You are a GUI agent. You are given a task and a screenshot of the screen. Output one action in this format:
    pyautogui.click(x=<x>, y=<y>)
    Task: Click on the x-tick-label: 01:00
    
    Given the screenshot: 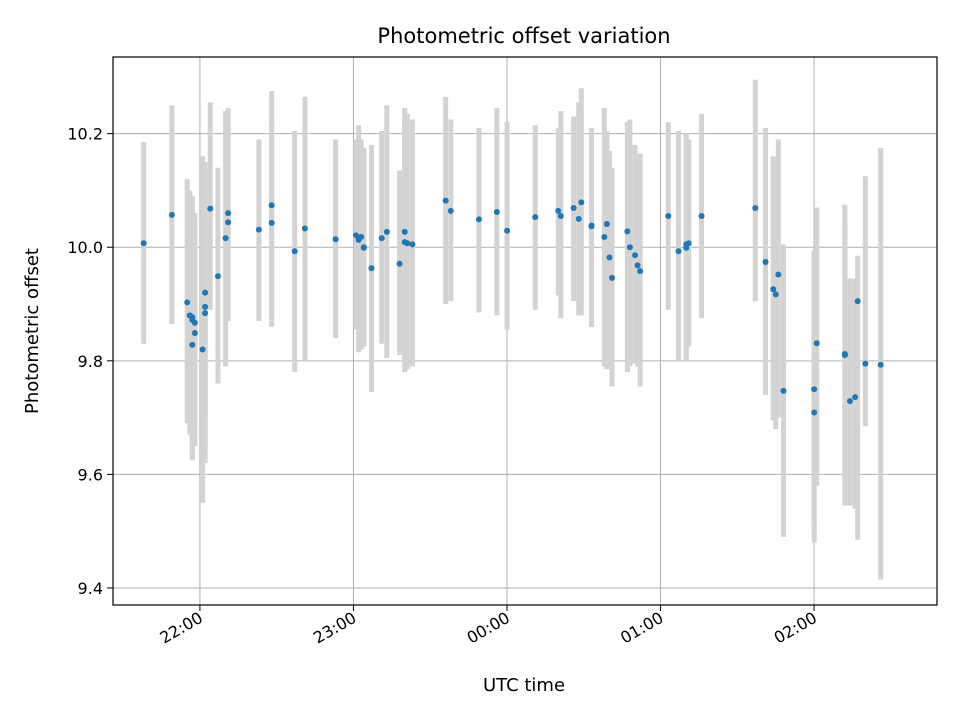 What is the action you would take?
    pyautogui.click(x=641, y=628)
    